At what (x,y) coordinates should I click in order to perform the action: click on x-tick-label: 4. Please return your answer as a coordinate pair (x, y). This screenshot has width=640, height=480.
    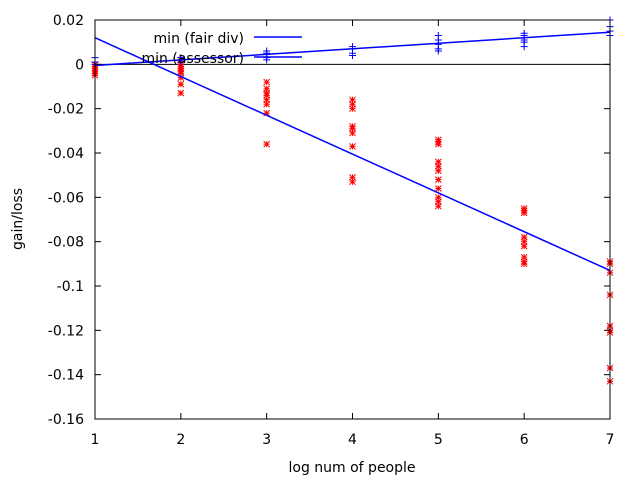
    Looking at the image, I should click on (352, 440).